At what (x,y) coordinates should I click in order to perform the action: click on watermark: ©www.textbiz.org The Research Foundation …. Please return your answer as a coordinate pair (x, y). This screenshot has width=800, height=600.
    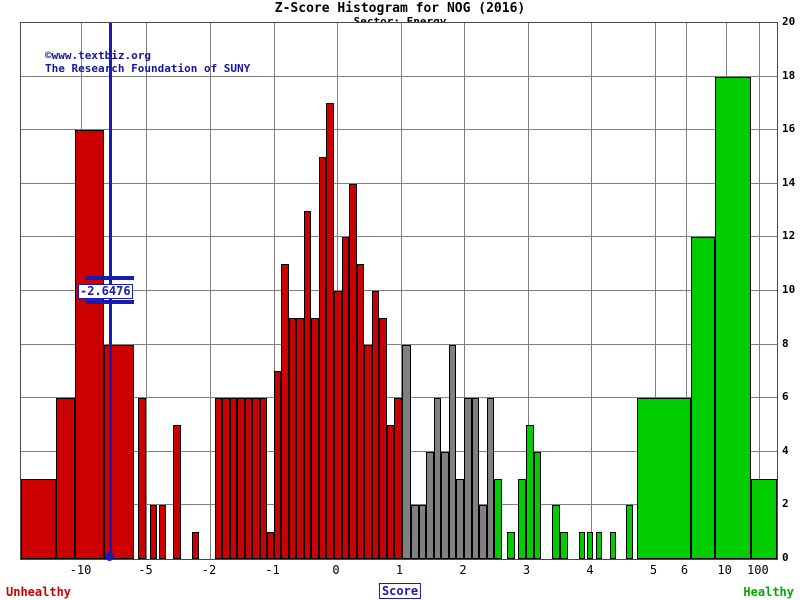
    Looking at the image, I should click on (147, 62).